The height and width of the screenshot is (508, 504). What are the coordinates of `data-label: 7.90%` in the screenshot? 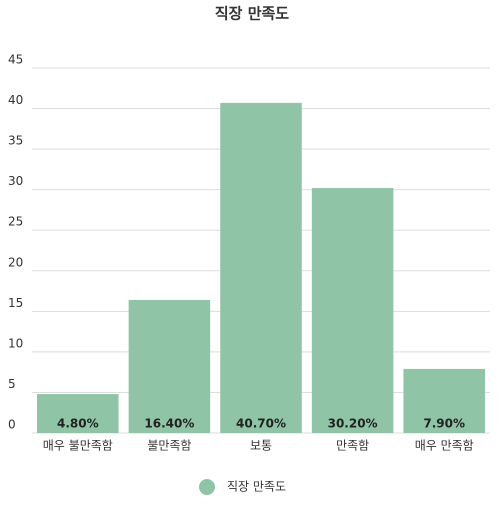 It's located at (444, 424).